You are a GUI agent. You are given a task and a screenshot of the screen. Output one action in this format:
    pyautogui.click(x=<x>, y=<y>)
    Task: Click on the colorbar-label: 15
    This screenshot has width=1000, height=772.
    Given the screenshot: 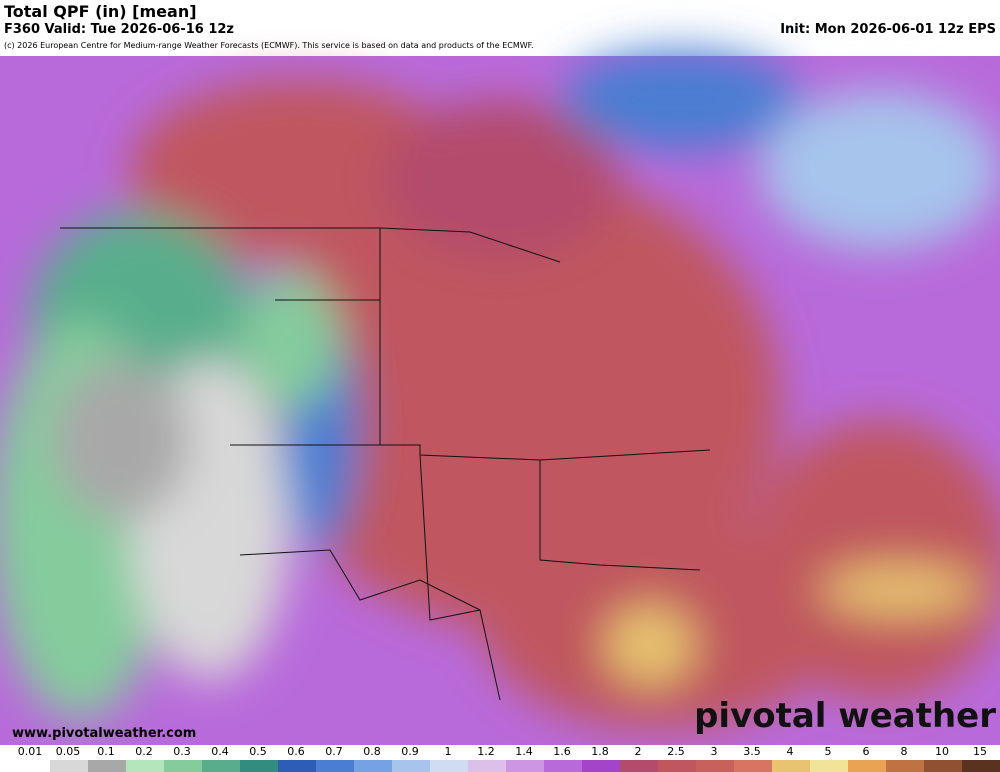 What is the action you would take?
    pyautogui.click(x=980, y=751)
    